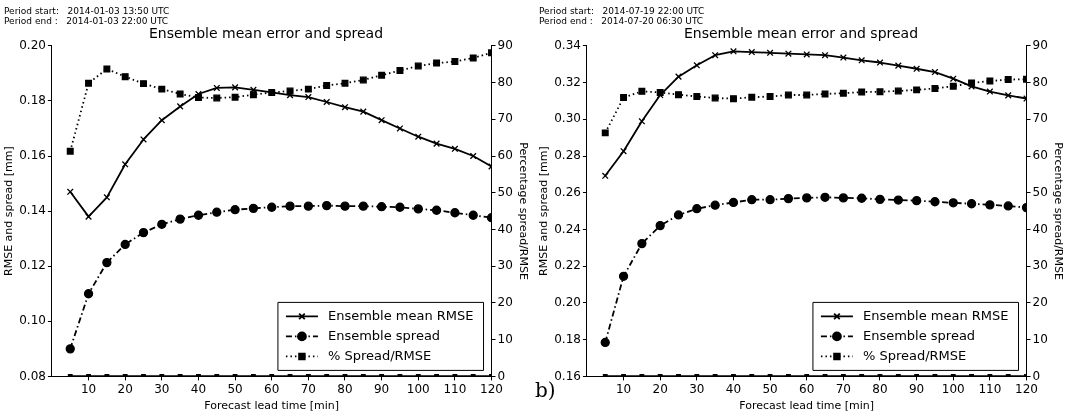 The width and height of the screenshot is (1069, 418). I want to click on y-tick-label: 0.22, so click(567, 265).